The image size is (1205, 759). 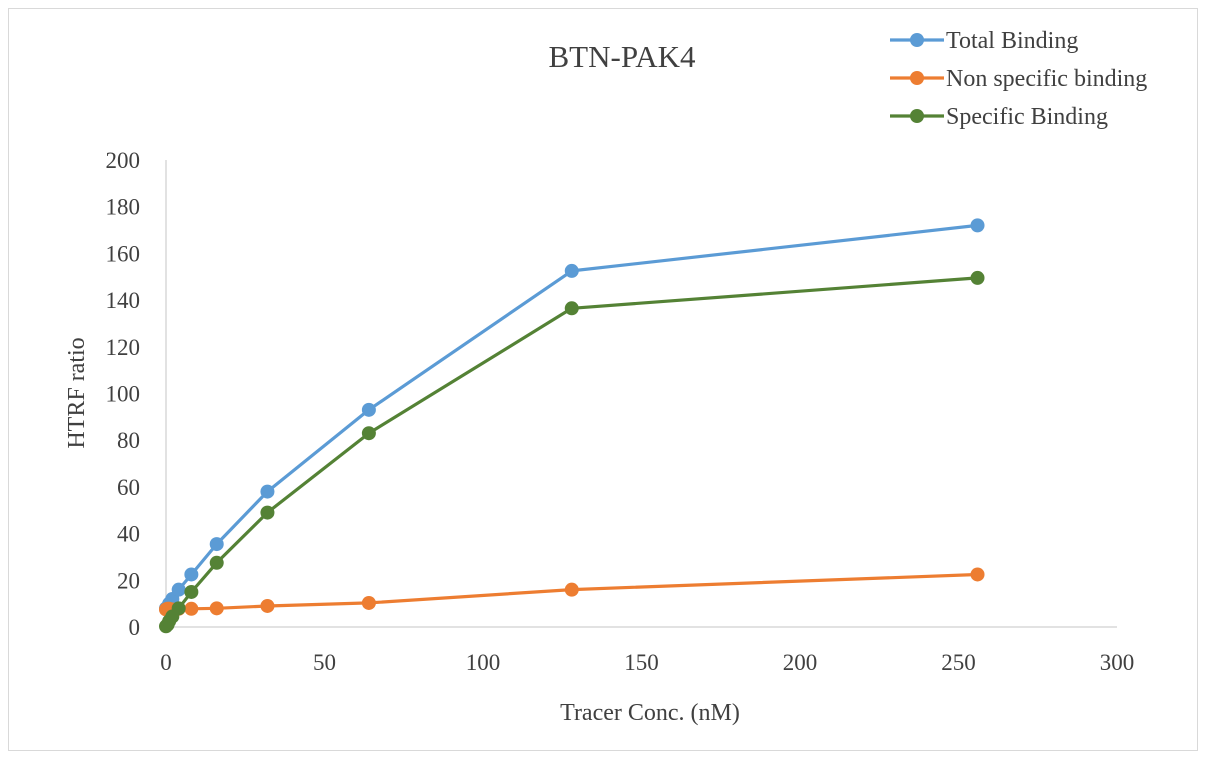 I want to click on series-non-specific-binding, so click(x=572, y=592).